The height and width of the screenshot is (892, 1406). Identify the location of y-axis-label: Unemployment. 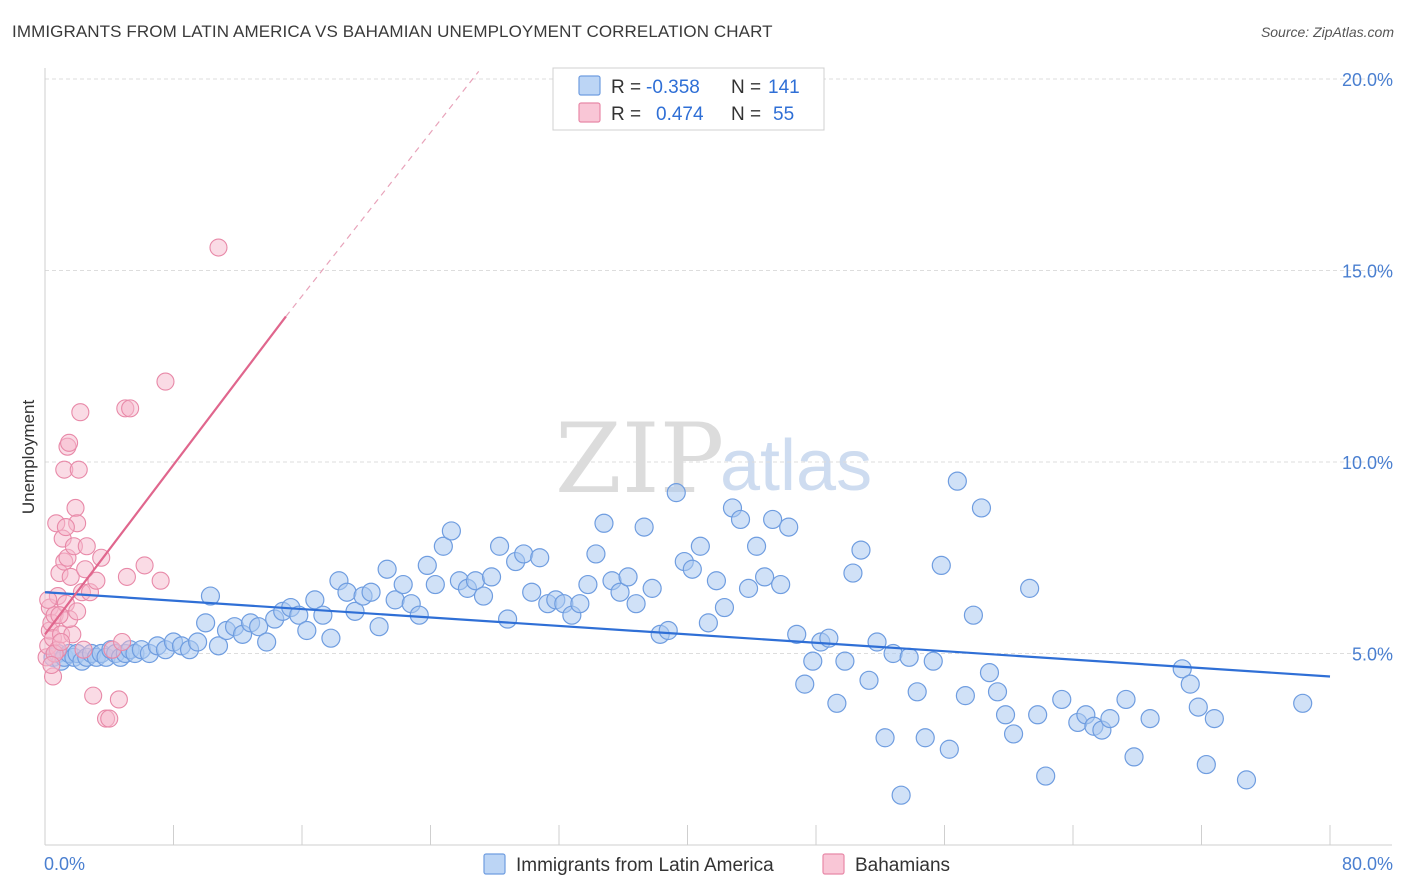
(28, 457).